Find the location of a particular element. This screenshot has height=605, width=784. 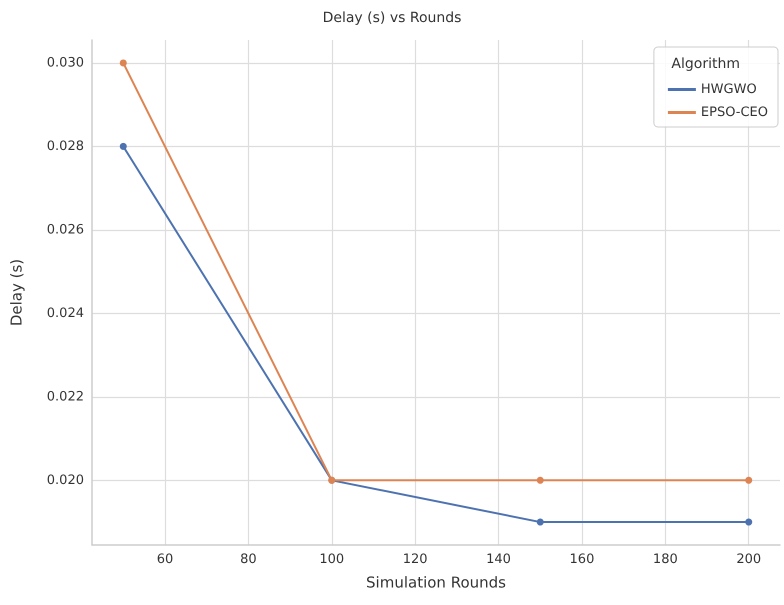

x-tick-label: 120 is located at coordinates (415, 559).